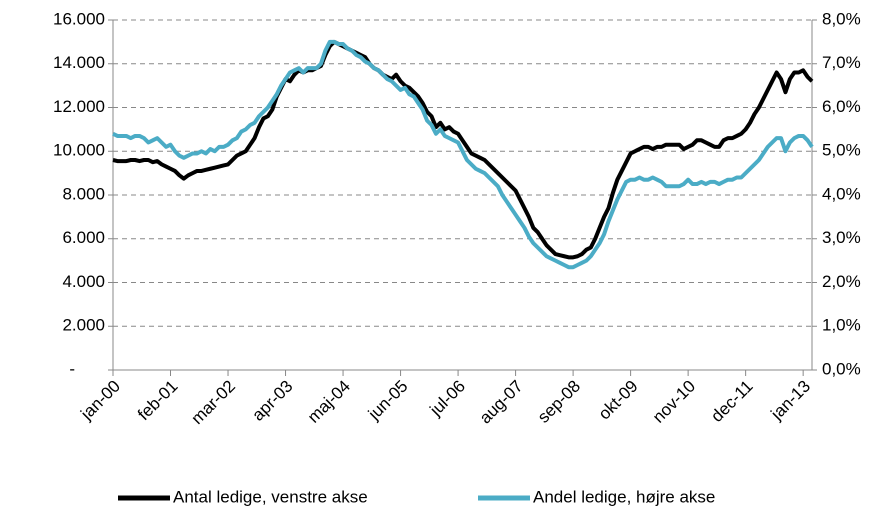  Describe the element at coordinates (731, 401) in the screenshot. I see `x-tick-label: dec-11` at that location.